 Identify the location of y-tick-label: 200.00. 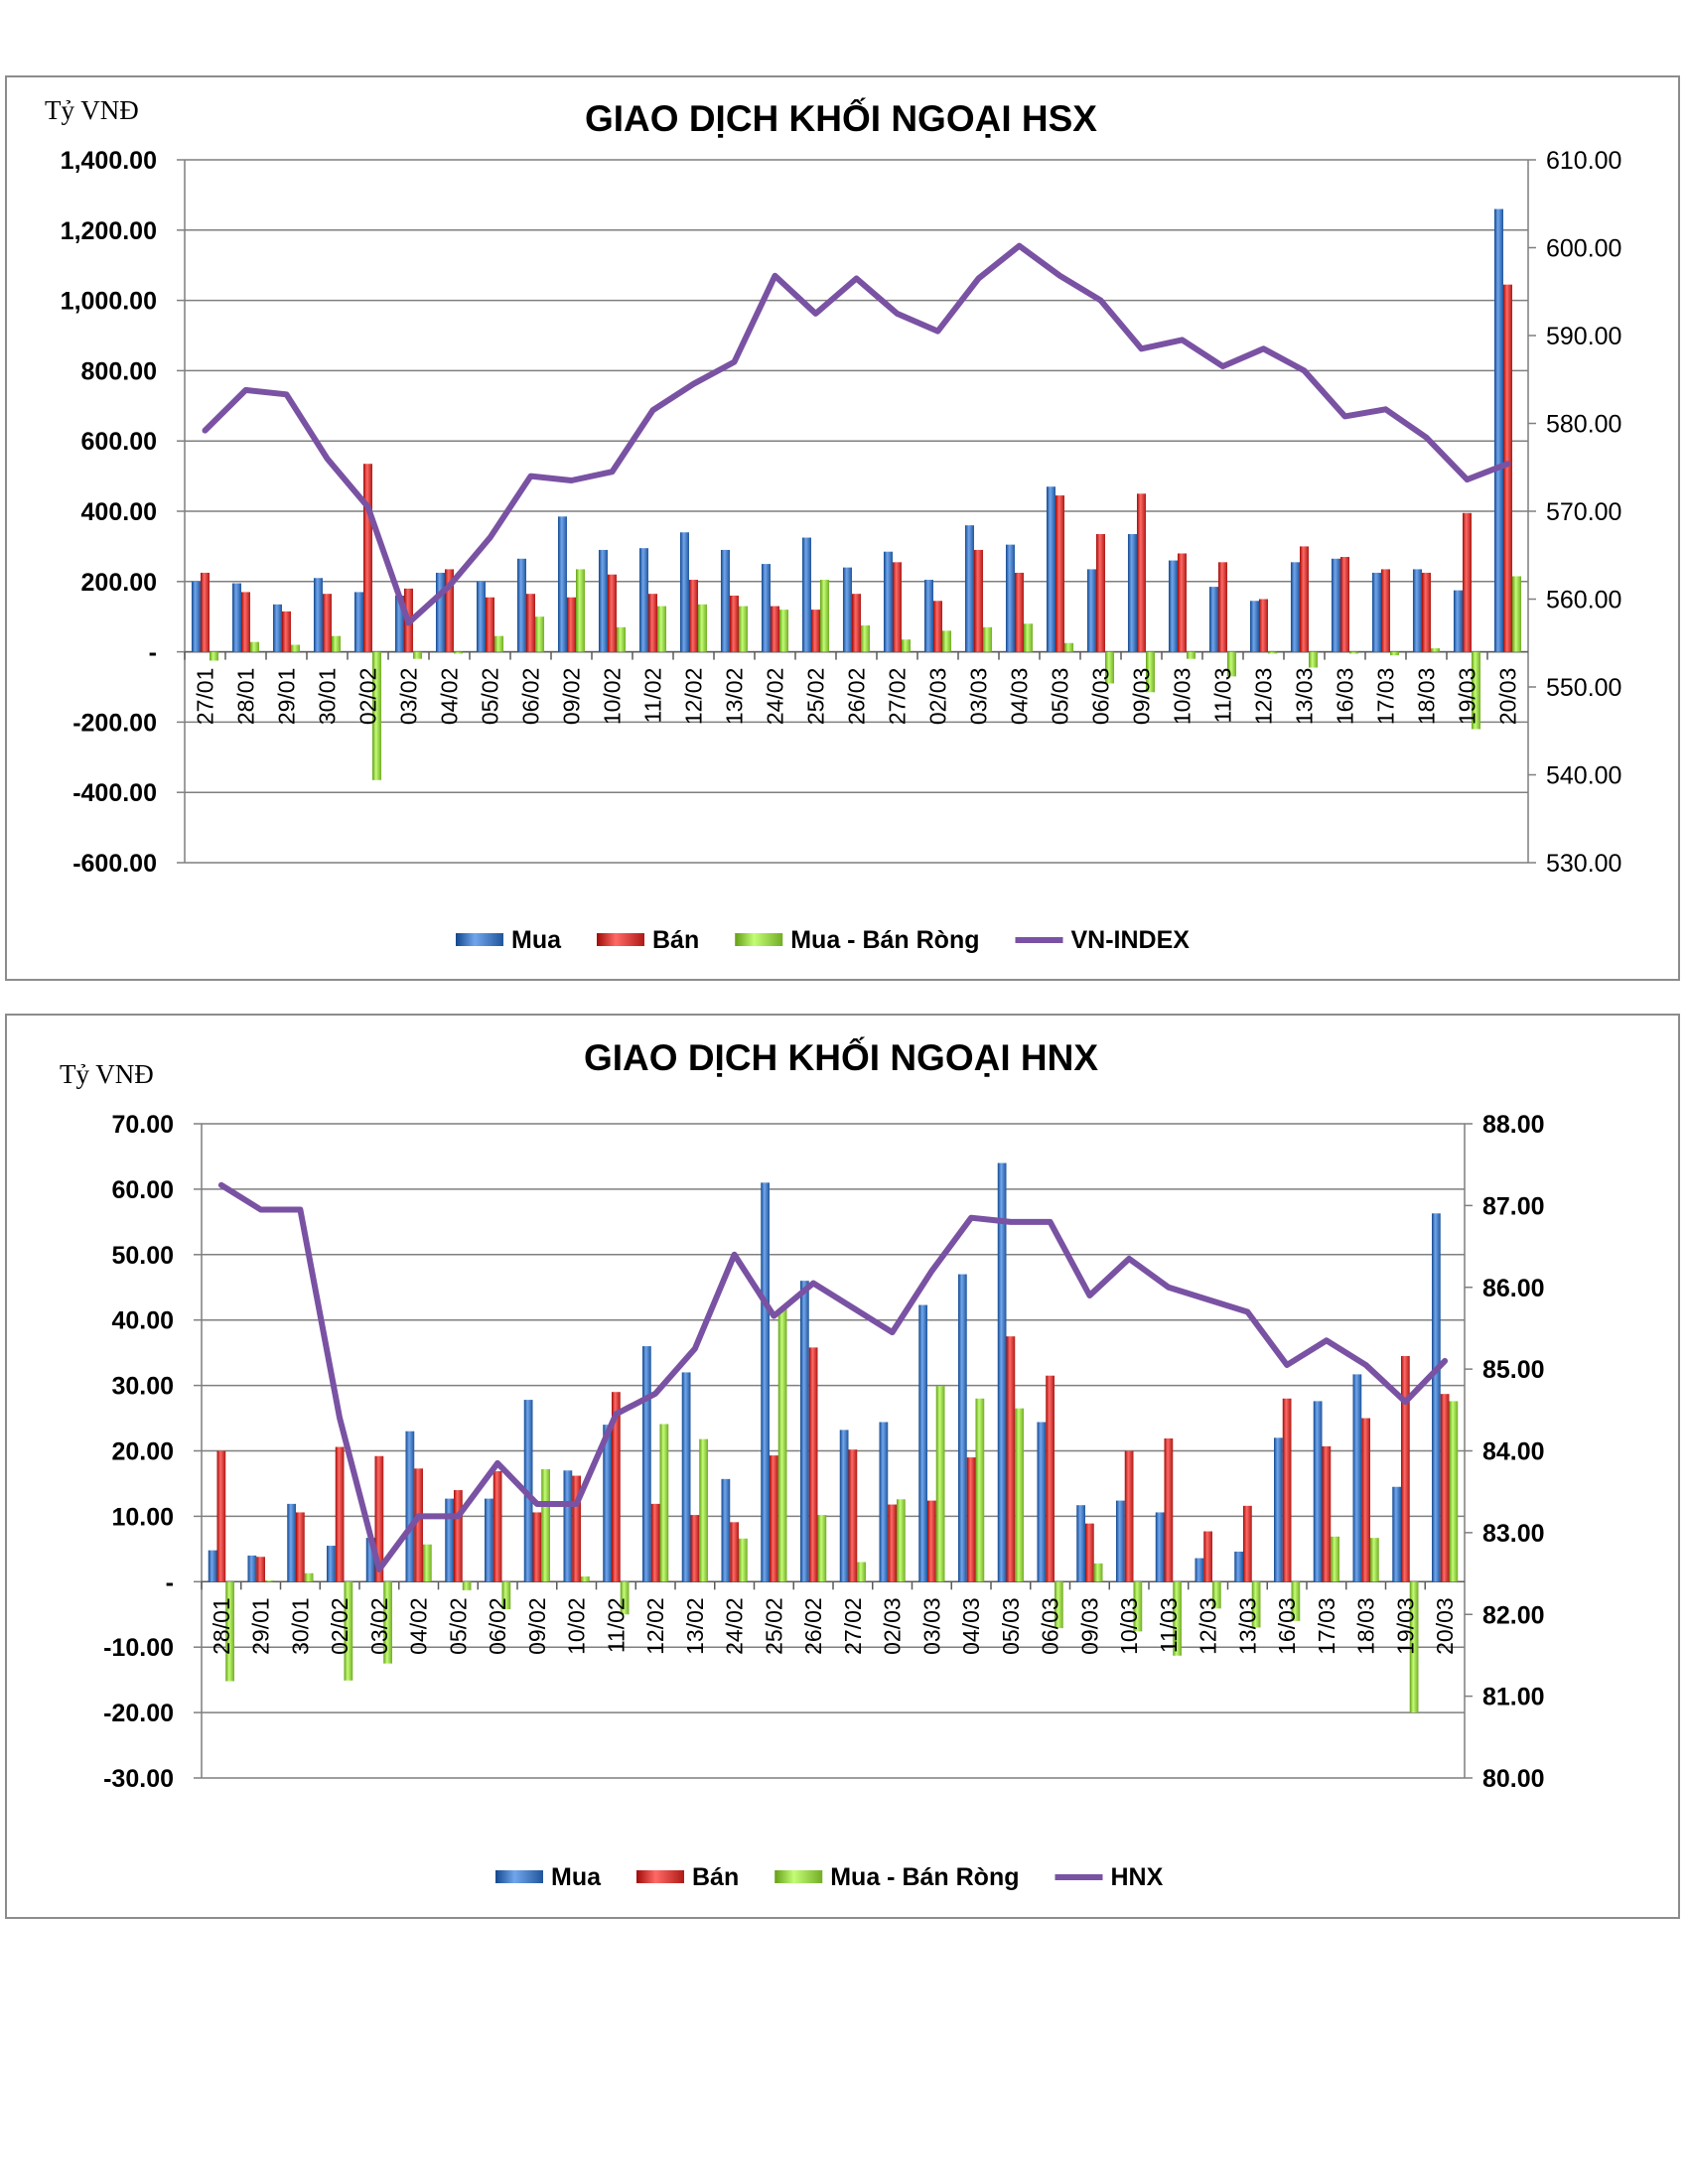
(119, 583).